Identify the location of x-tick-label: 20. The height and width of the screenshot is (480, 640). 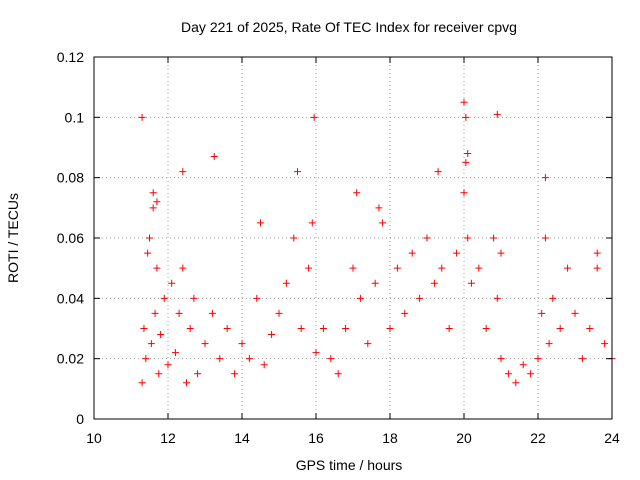
(464, 438).